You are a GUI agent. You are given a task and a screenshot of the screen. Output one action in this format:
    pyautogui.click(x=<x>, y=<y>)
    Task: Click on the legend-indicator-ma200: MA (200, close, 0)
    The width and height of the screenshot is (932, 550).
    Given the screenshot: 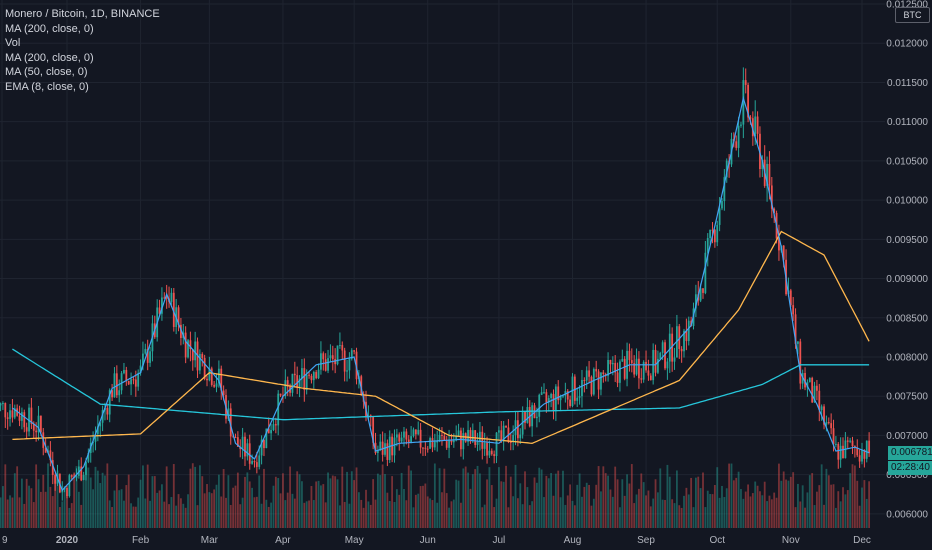 What is the action you would take?
    pyautogui.click(x=49, y=28)
    